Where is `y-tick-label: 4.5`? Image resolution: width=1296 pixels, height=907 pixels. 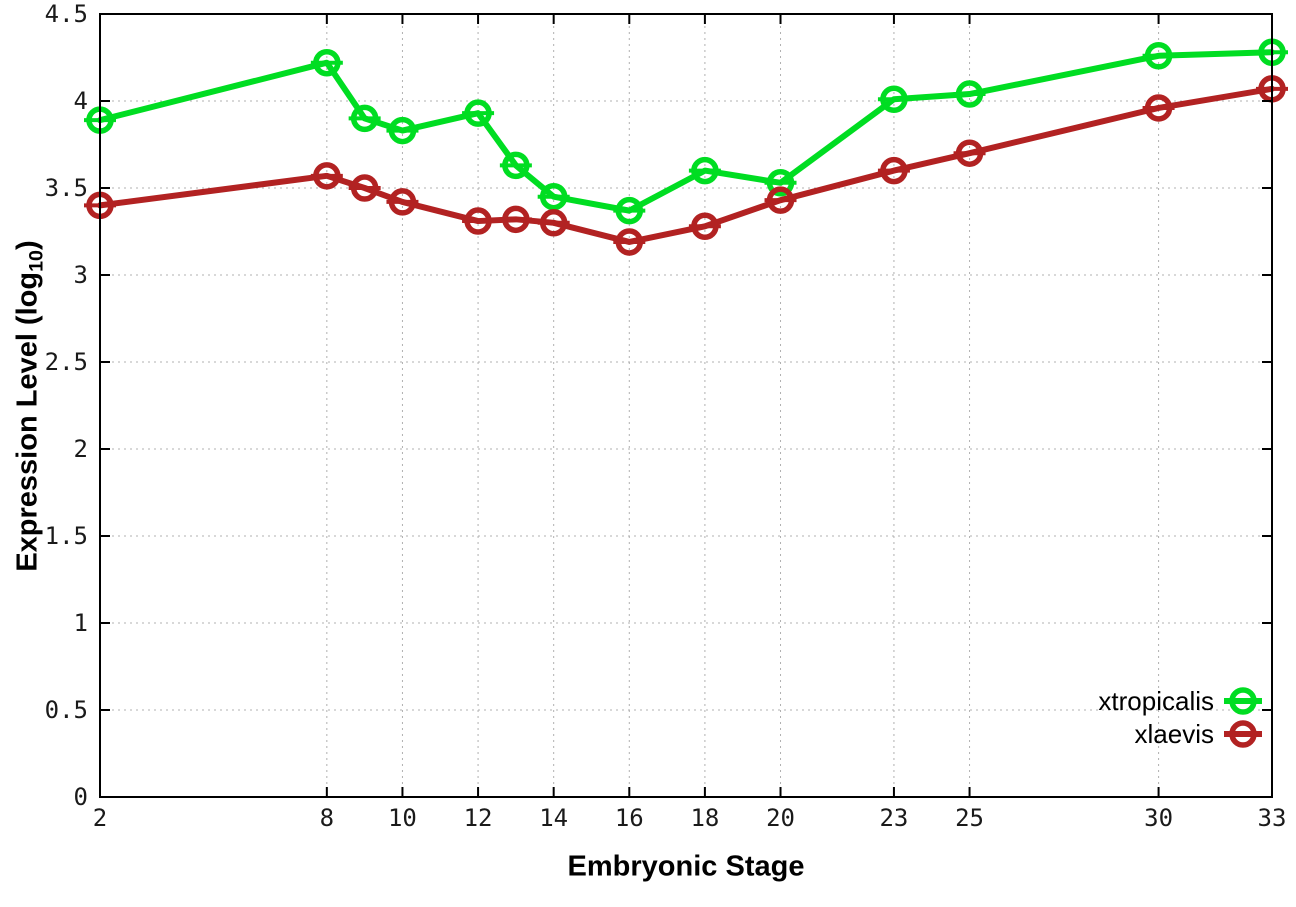
y-tick-label: 4.5 is located at coordinates (66, 14).